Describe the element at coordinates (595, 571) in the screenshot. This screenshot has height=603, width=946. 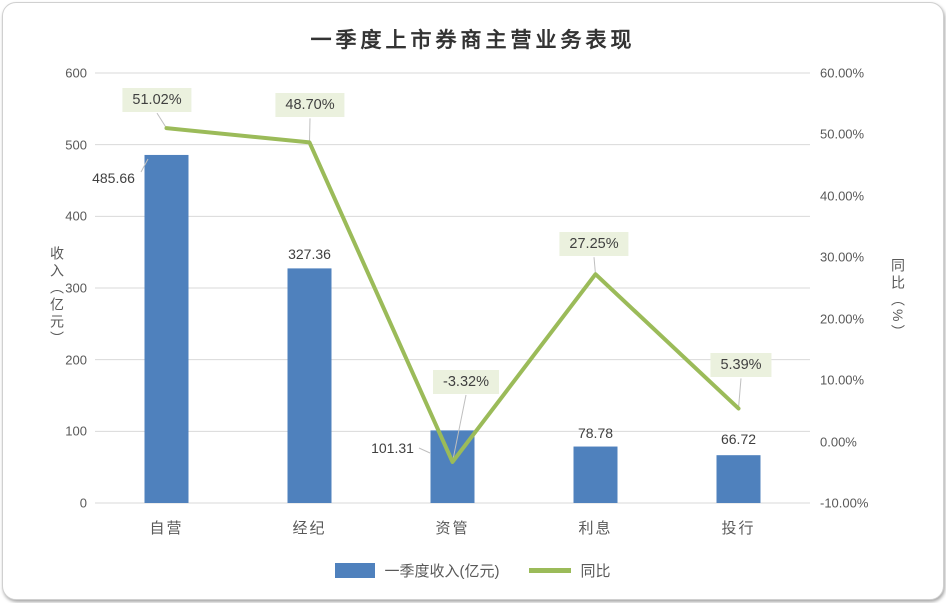
I see `legend-label: 同比` at that location.